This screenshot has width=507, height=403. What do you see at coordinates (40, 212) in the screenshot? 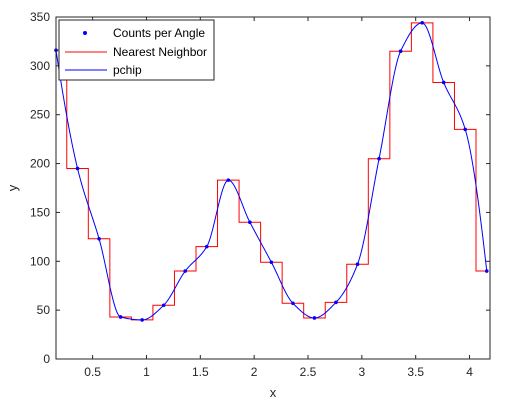
I see `y-tick-label: 150` at bounding box center [40, 212].